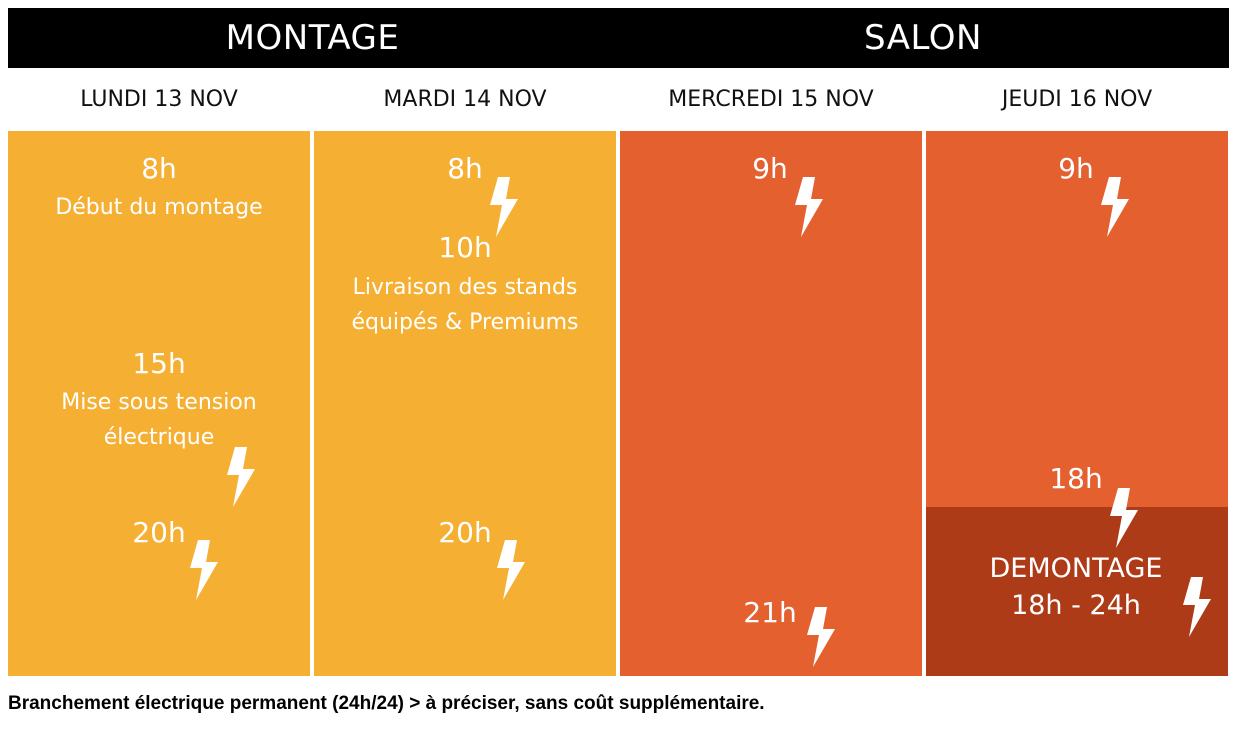 Image resolution: width=1240 pixels, height=730 pixels. I want to click on tuesday-delivery-desc-2: équipés & Premiums, so click(465, 322).